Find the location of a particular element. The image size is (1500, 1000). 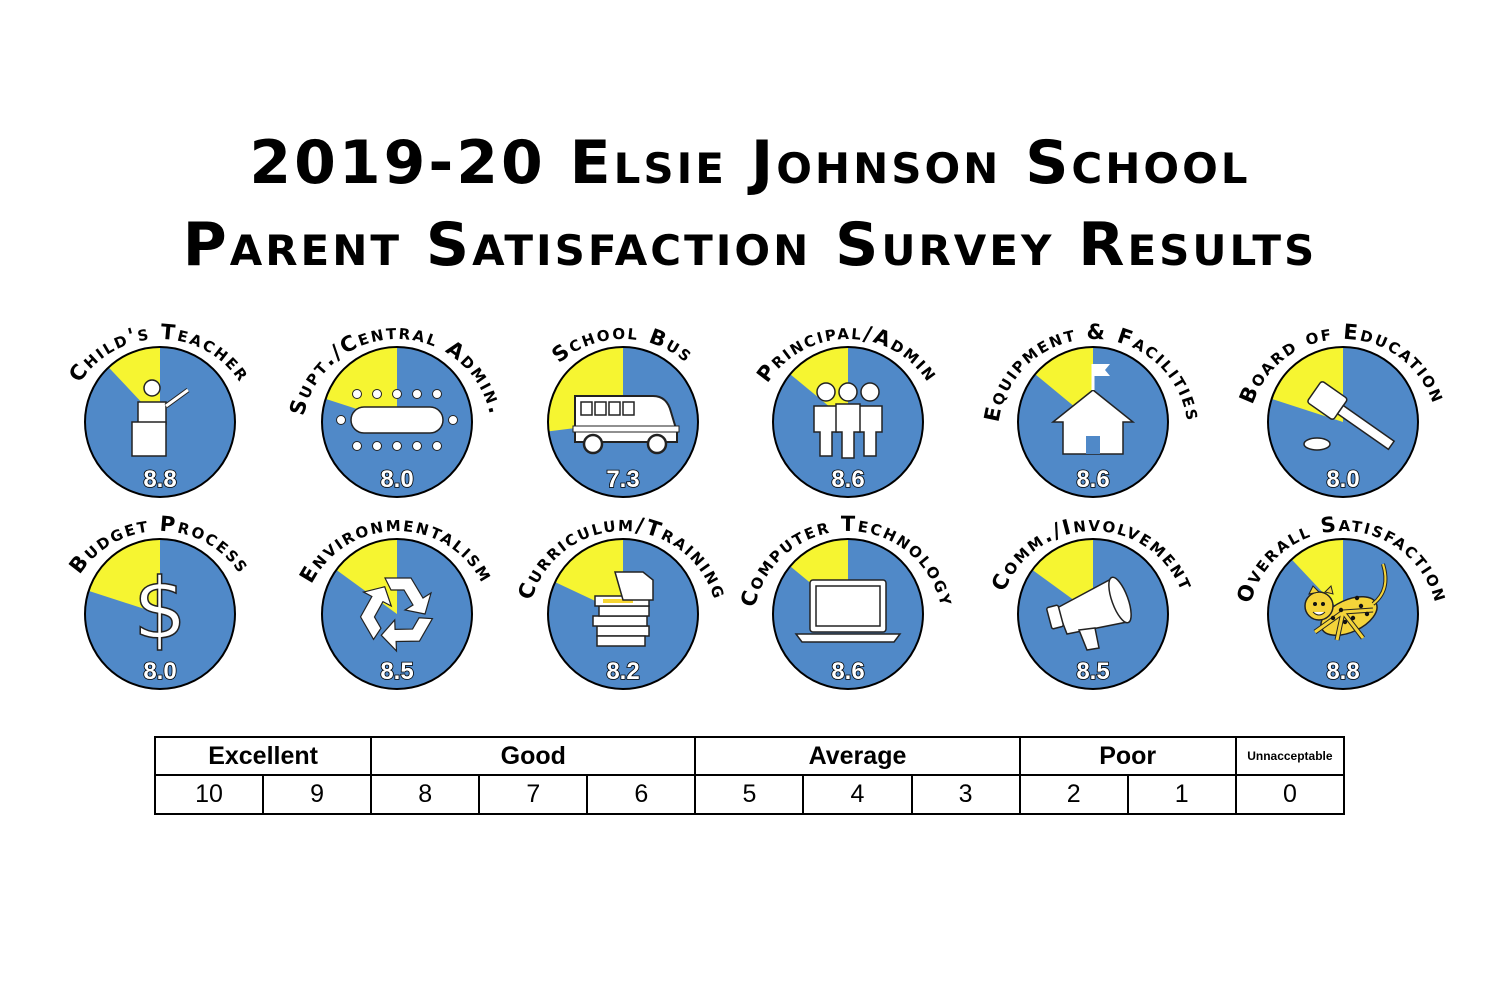

score-label-principal-admin: 8.6 is located at coordinates (847, 479).